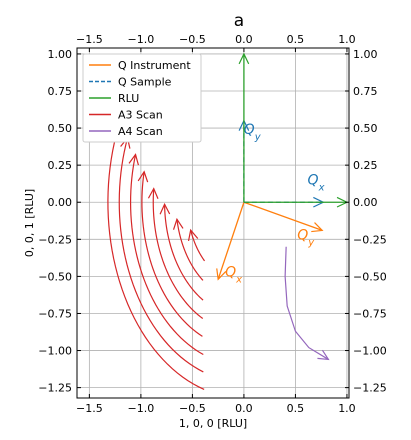 This screenshot has width=411, height=440. Describe the element at coordinates (60, 91) in the screenshot. I see `y-tick-label: 0.75` at that location.